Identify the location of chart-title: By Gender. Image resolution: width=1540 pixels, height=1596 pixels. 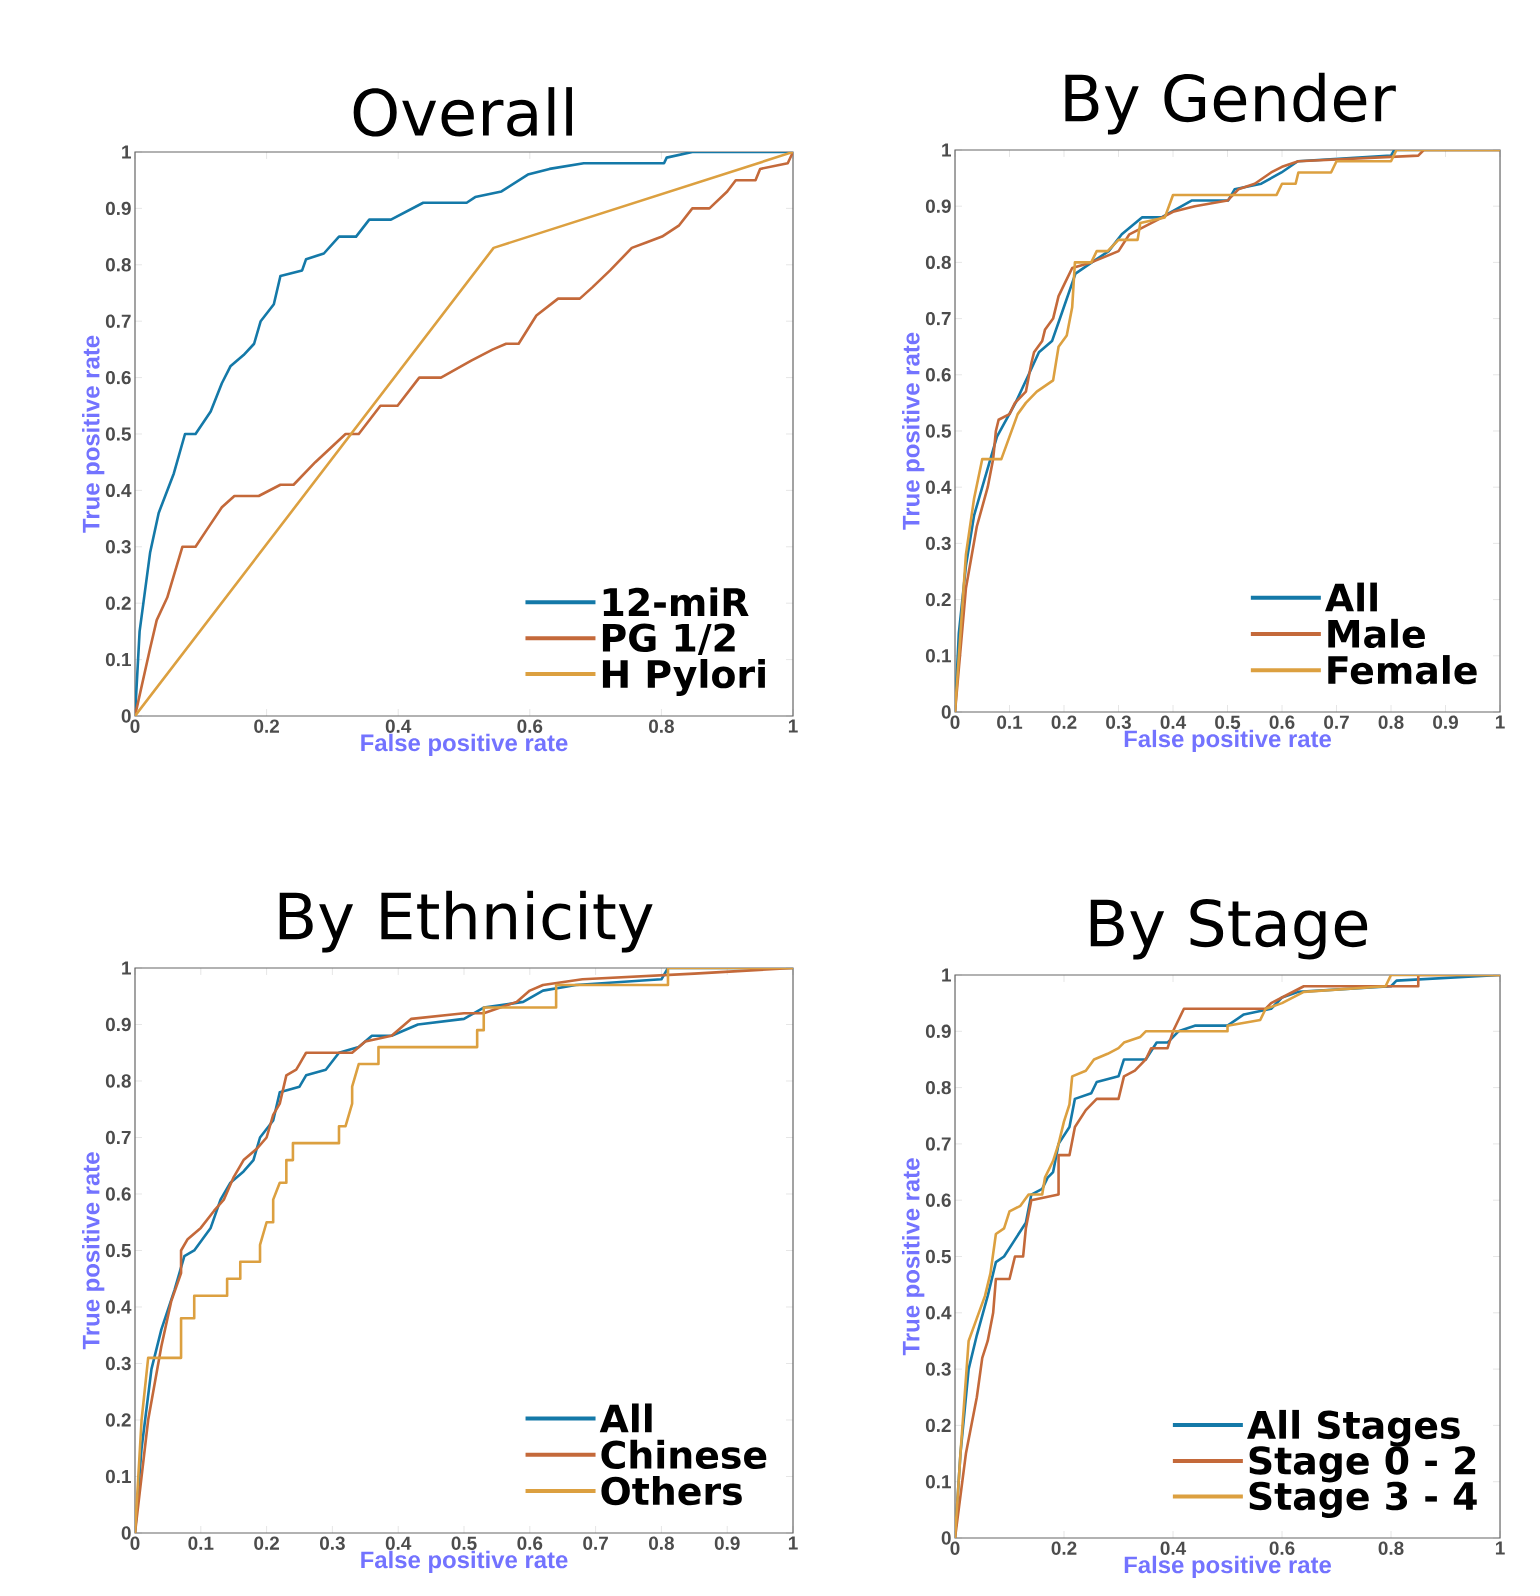
(1230, 103).